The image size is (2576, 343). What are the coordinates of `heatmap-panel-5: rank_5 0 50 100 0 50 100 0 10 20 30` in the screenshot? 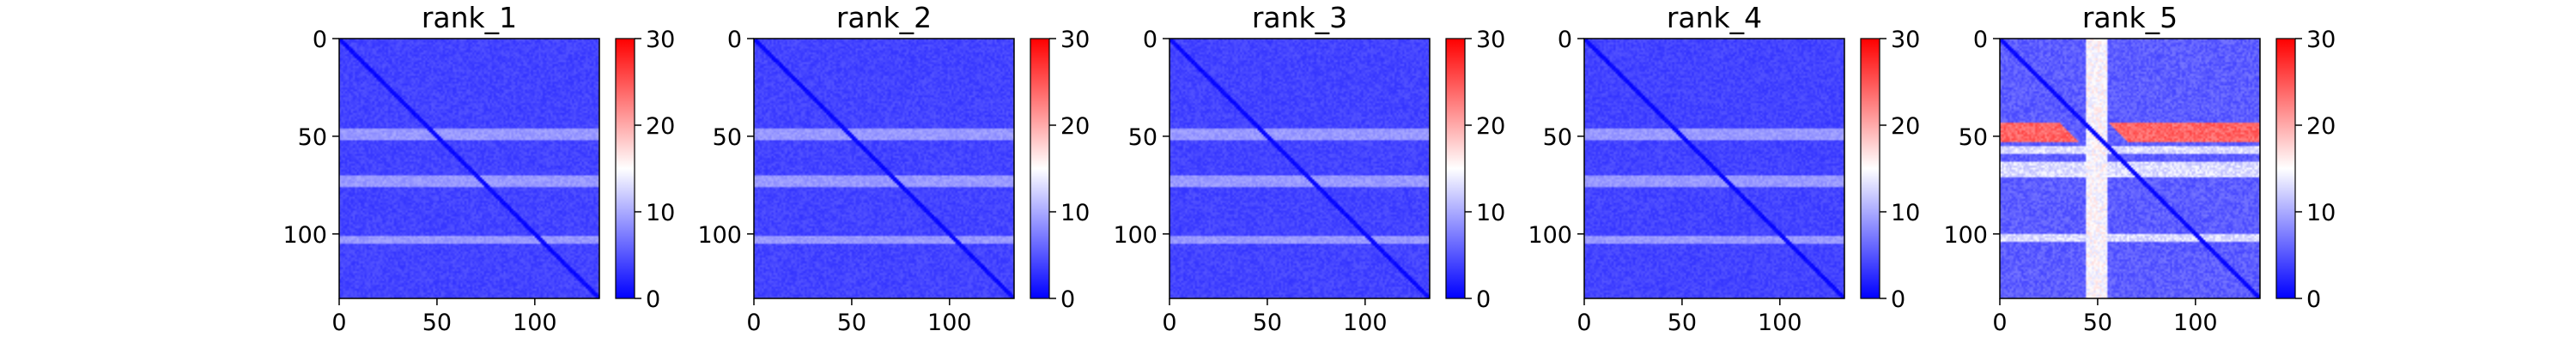 It's located at (2140, 168).